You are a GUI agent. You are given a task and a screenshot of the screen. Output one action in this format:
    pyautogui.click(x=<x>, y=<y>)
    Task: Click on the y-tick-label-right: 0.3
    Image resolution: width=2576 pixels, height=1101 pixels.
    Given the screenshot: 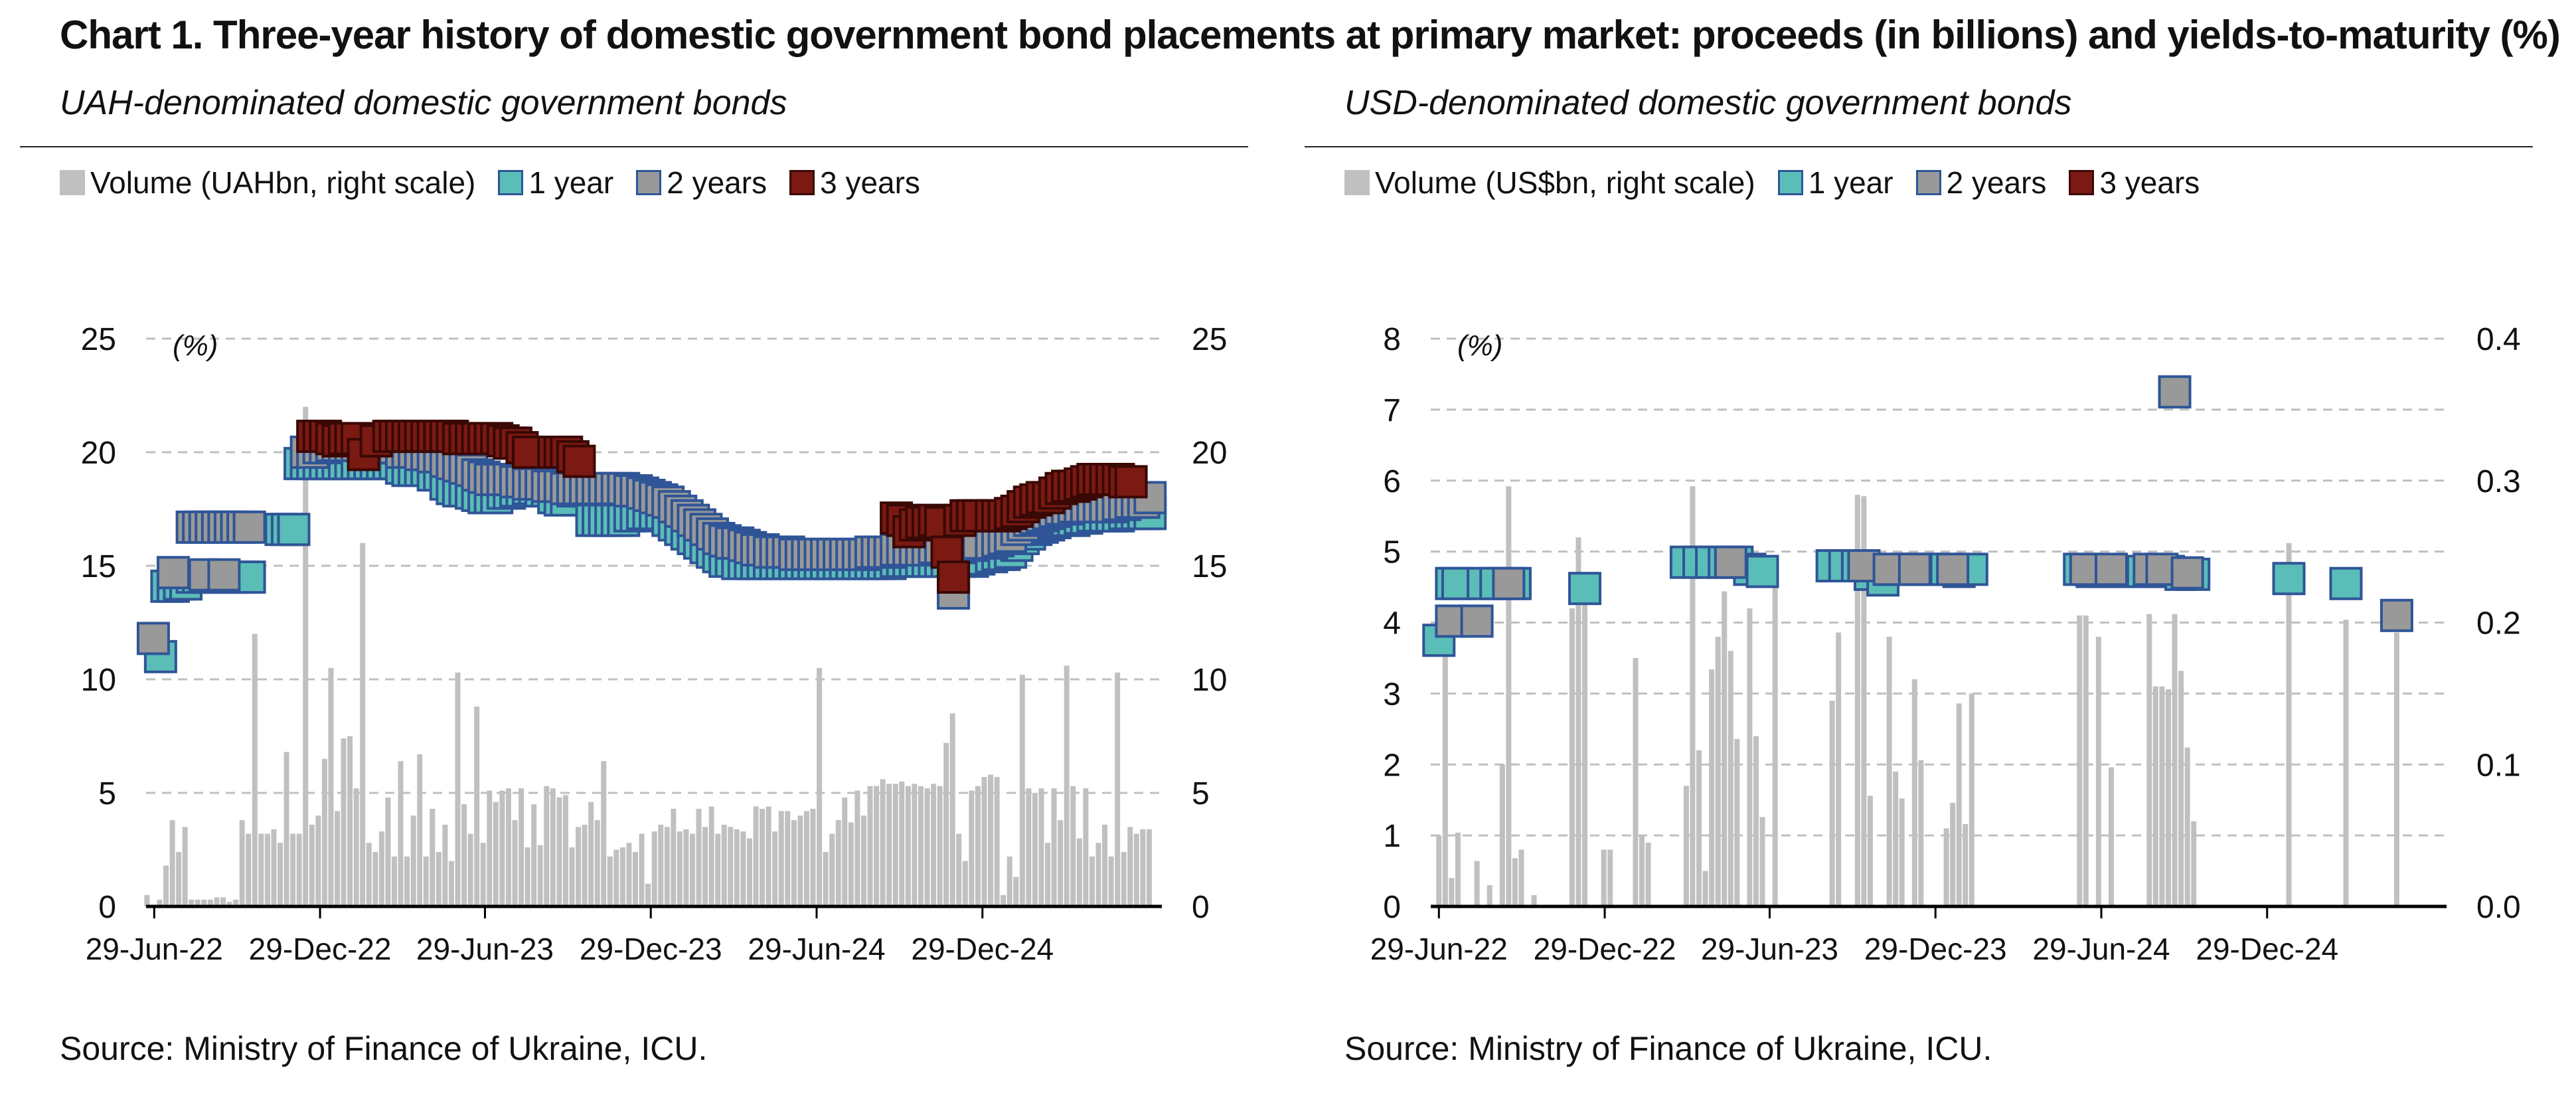 What is the action you would take?
    pyautogui.click(x=2498, y=481)
    